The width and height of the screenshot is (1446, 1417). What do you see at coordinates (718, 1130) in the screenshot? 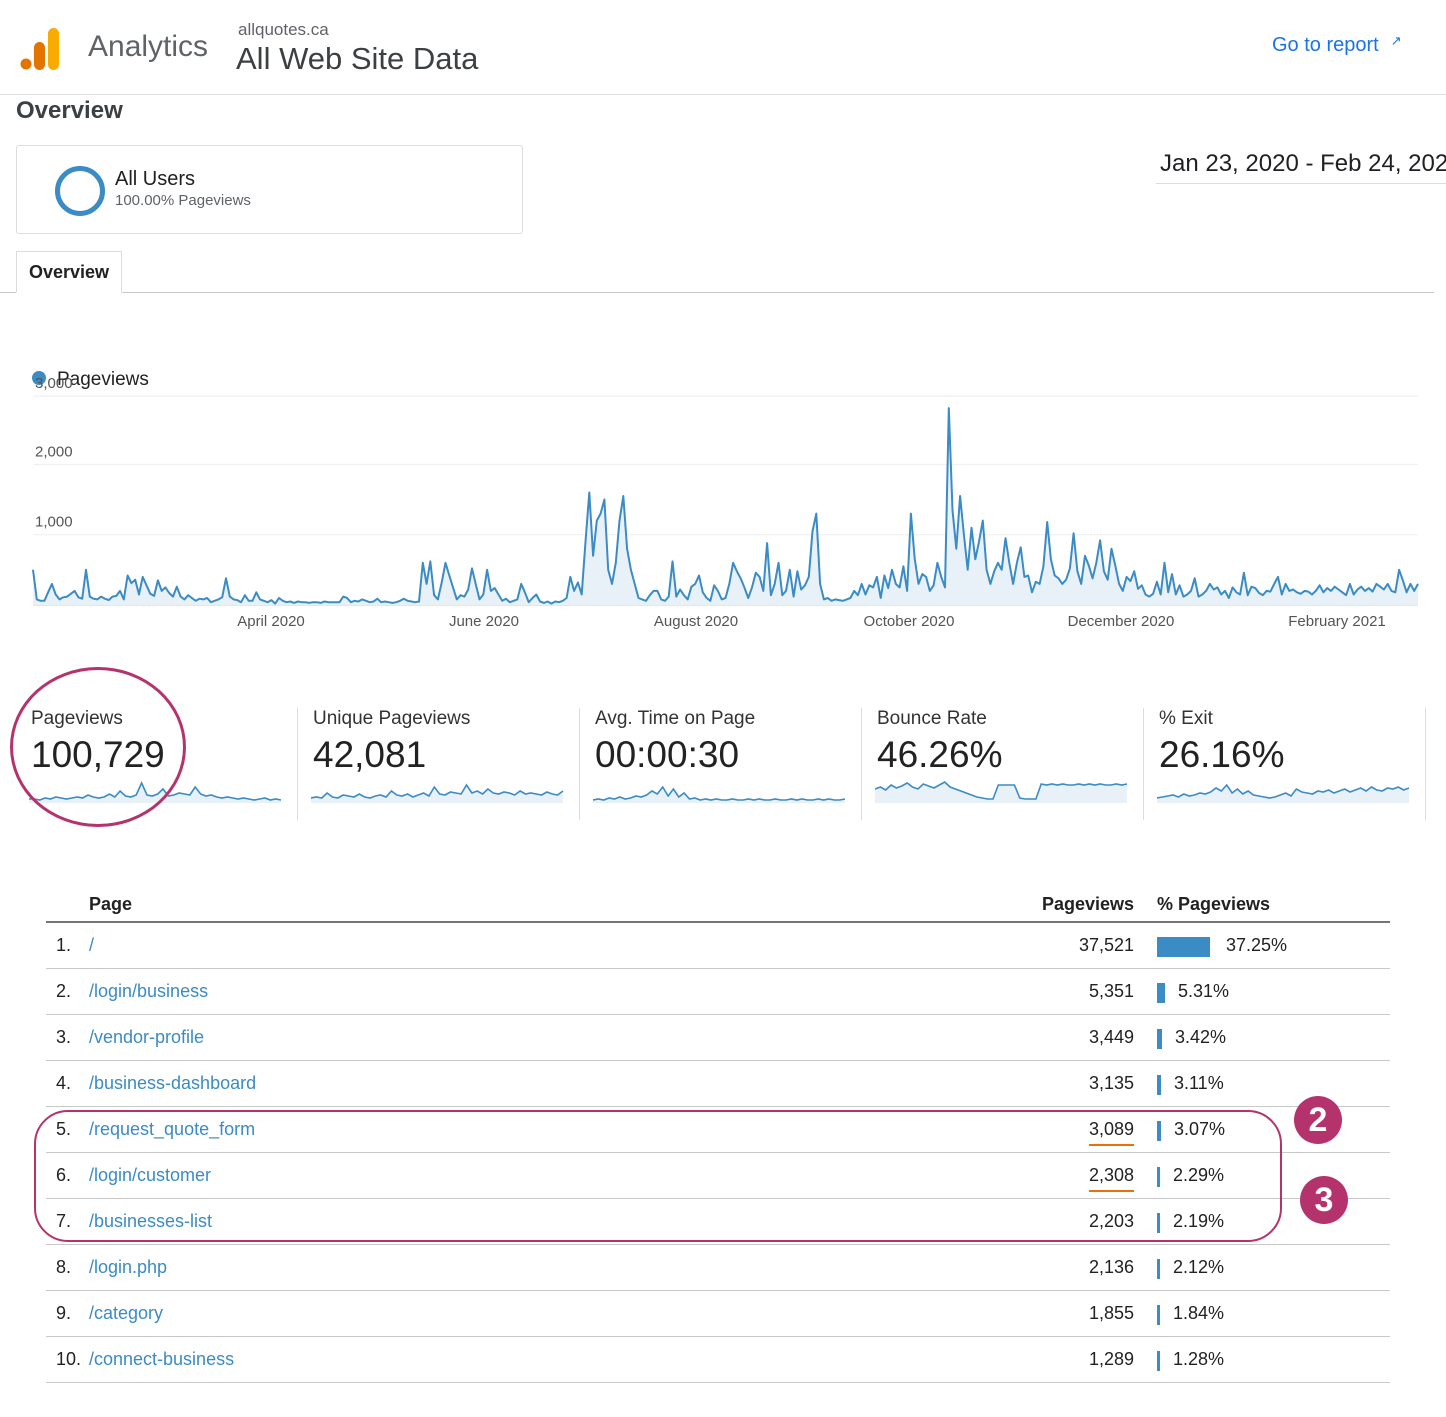
I see `table-row: 5./request_quote_form 3,089 3.07%` at bounding box center [718, 1130].